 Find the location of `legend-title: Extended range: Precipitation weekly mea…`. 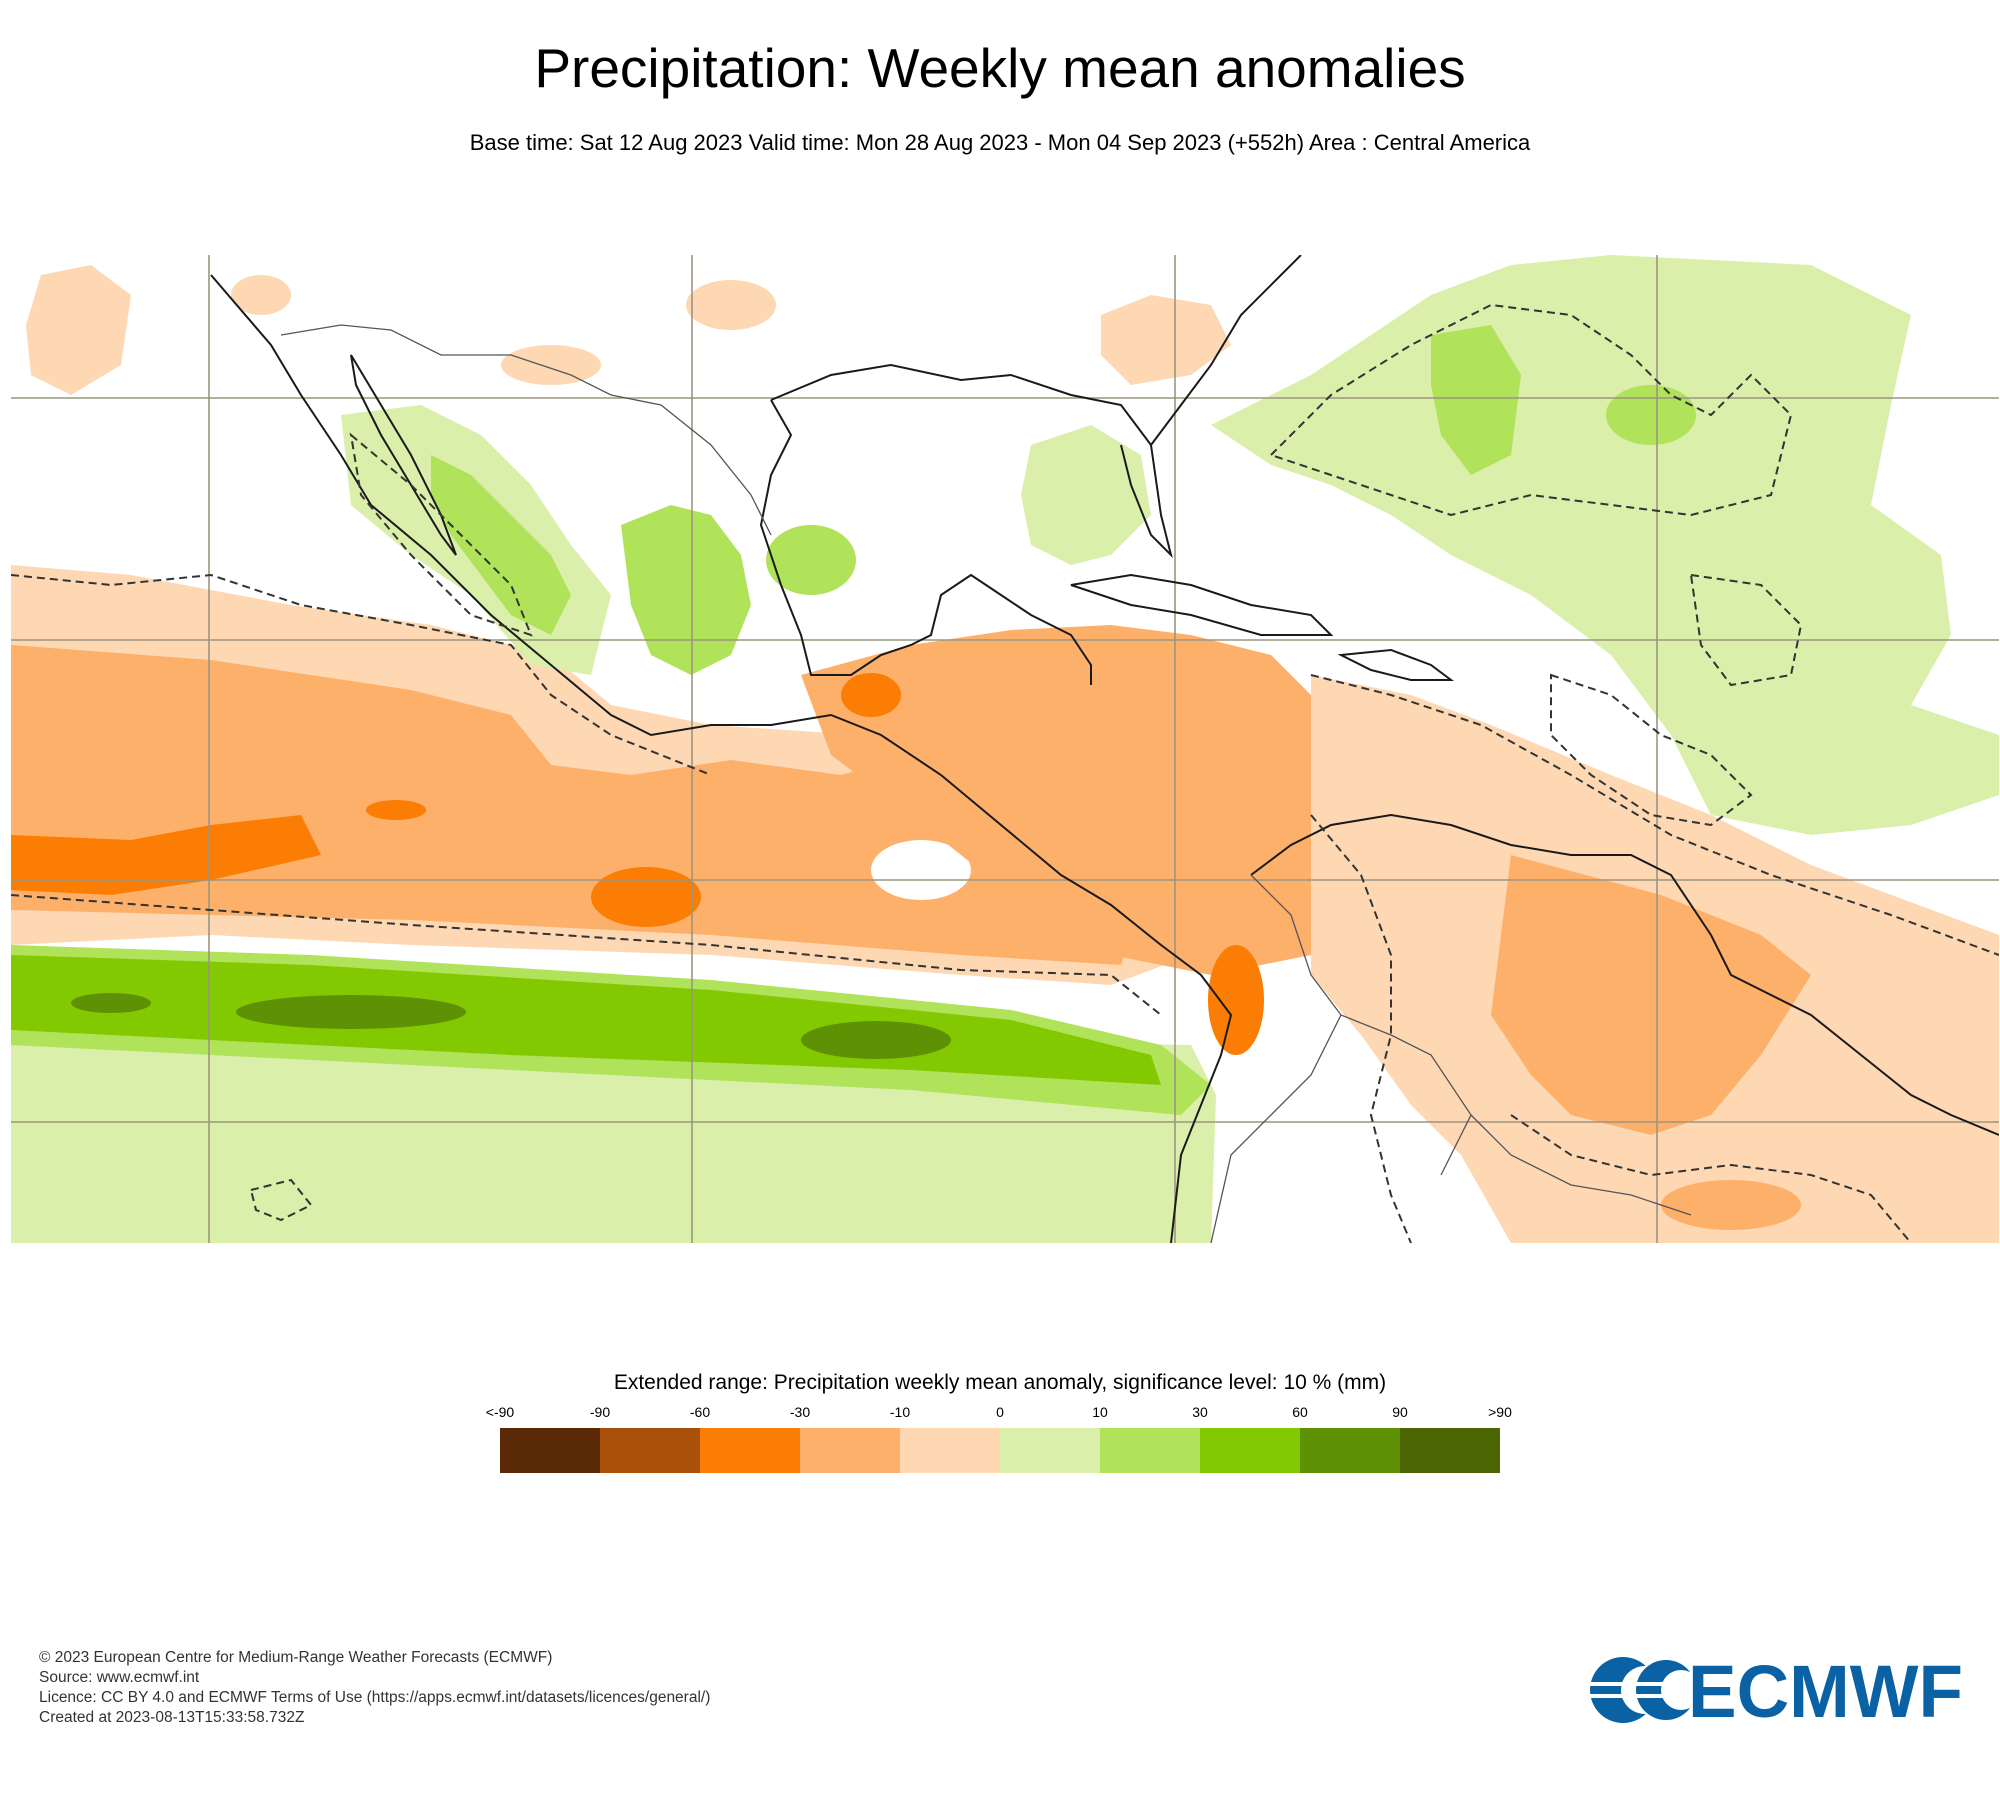

legend-title: Extended range: Precipitation weekly mea… is located at coordinates (1000, 1382).